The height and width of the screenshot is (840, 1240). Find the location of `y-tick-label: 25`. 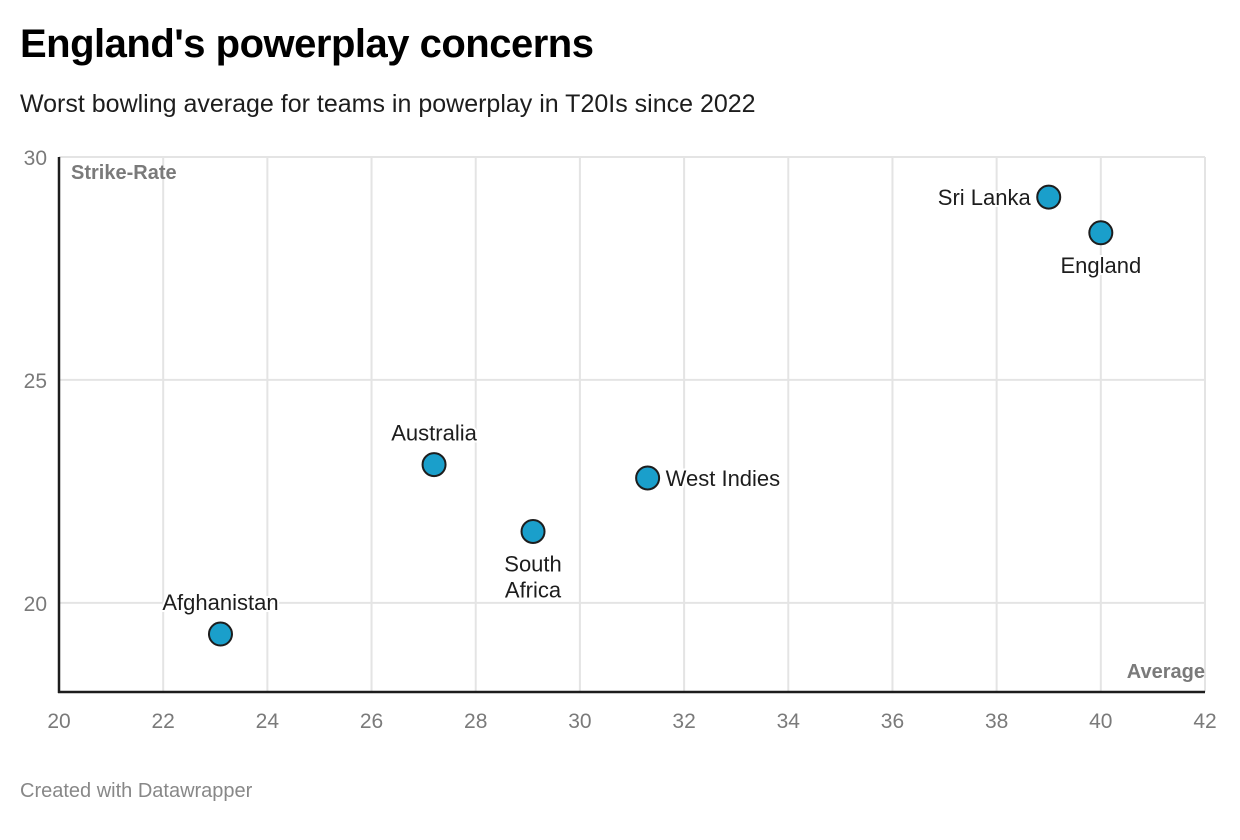

y-tick-label: 25 is located at coordinates (35, 381).